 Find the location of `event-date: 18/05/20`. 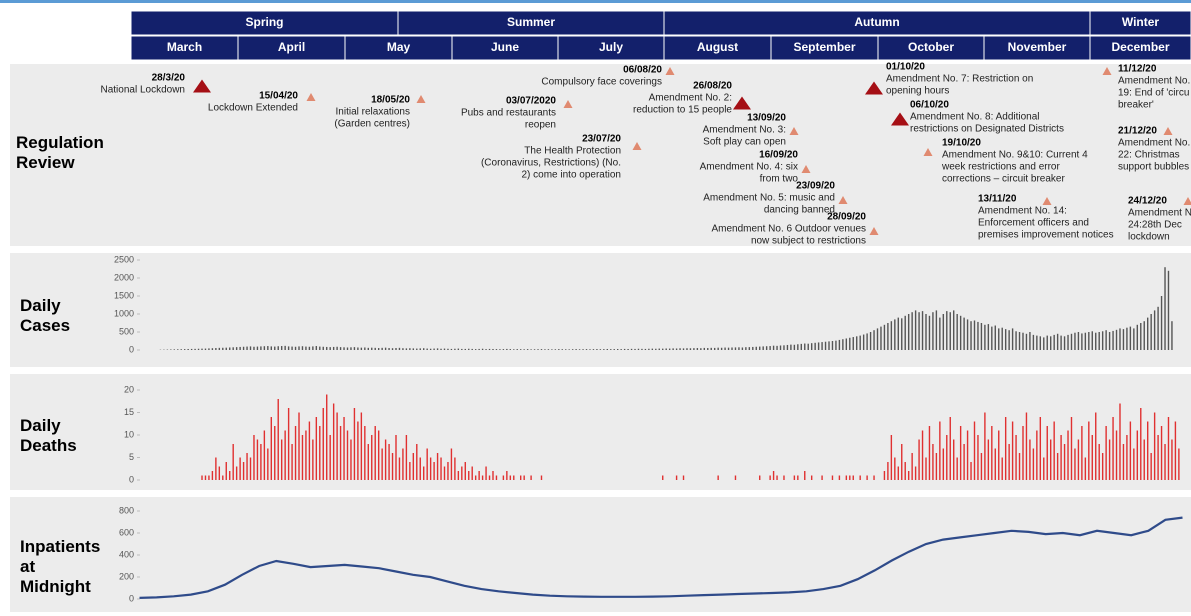

event-date: 18/05/20 is located at coordinates (390, 100).